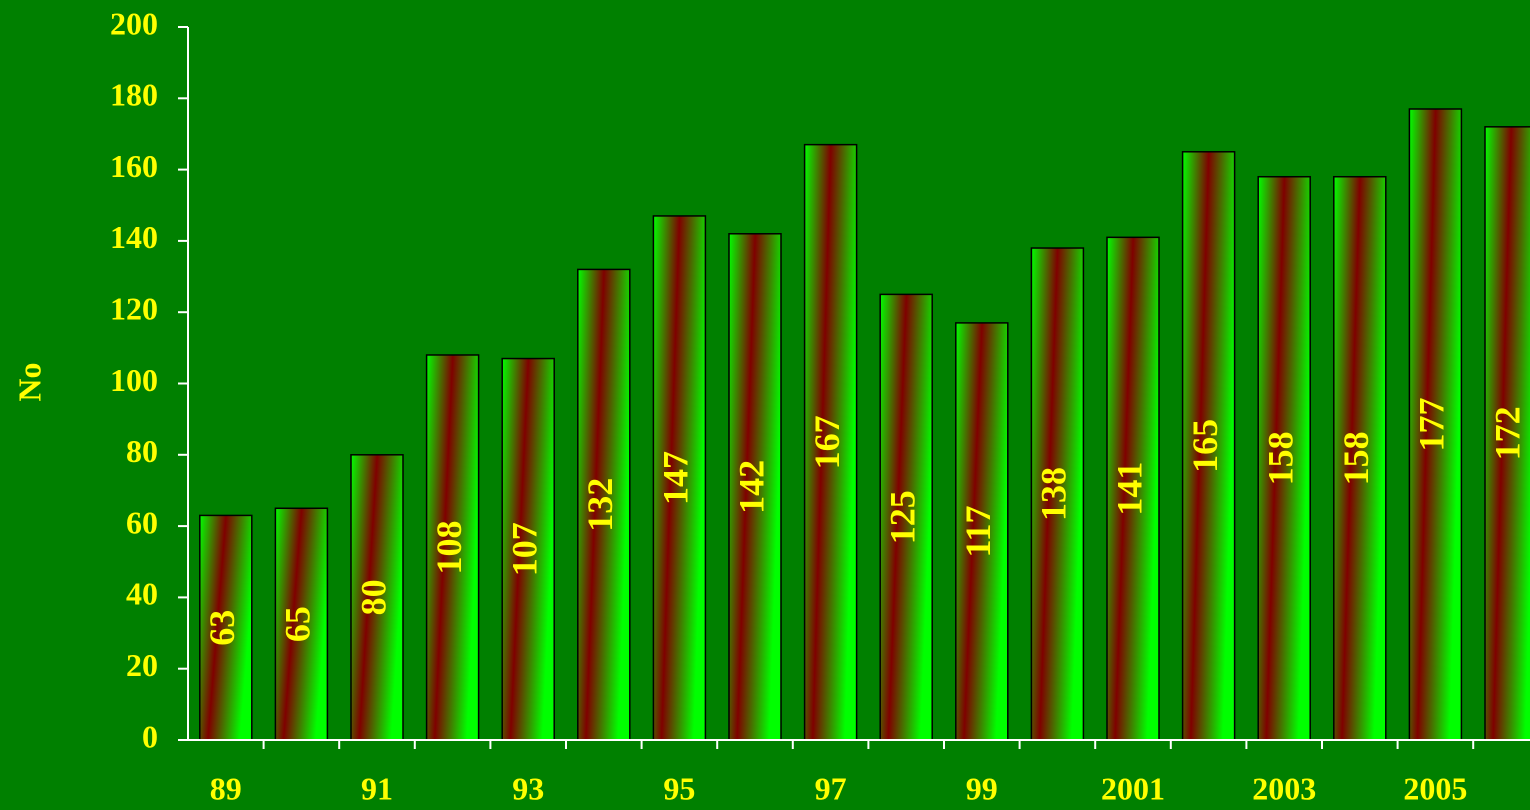  Describe the element at coordinates (142, 665) in the screenshot. I see `y-tick-label: 20` at that location.